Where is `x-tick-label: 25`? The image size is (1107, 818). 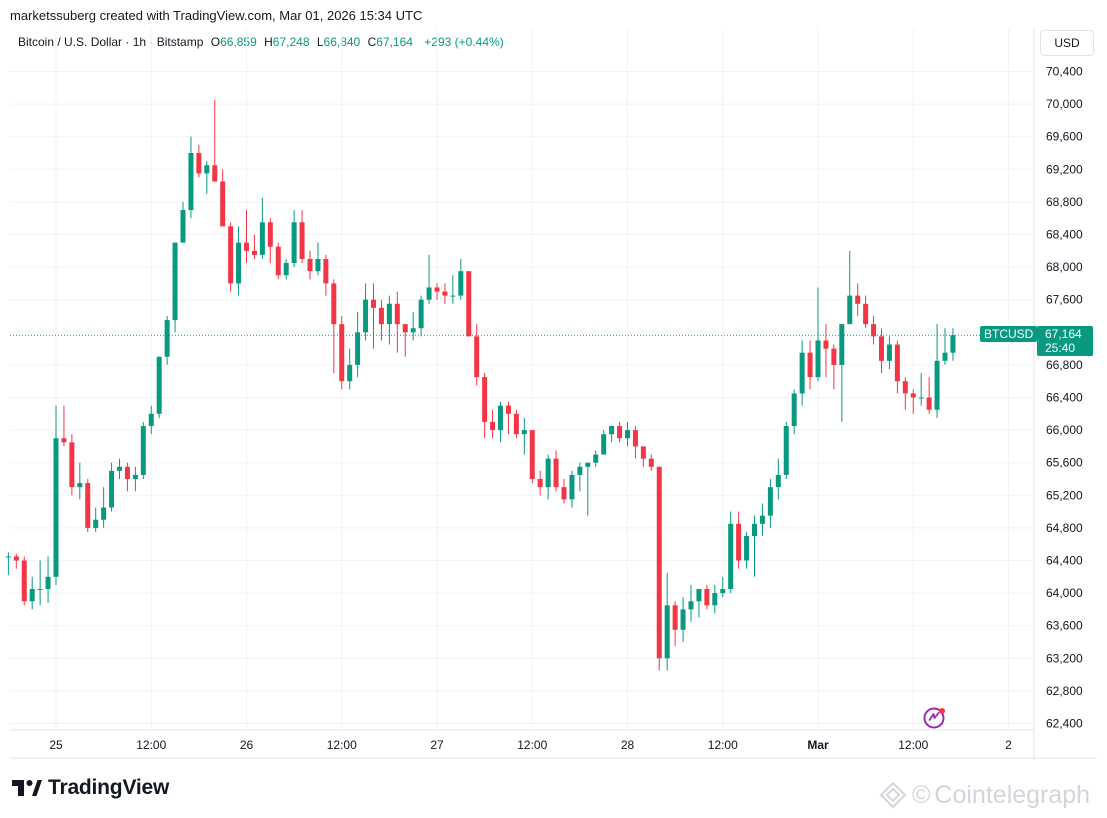
x-tick-label: 25 is located at coordinates (56, 745).